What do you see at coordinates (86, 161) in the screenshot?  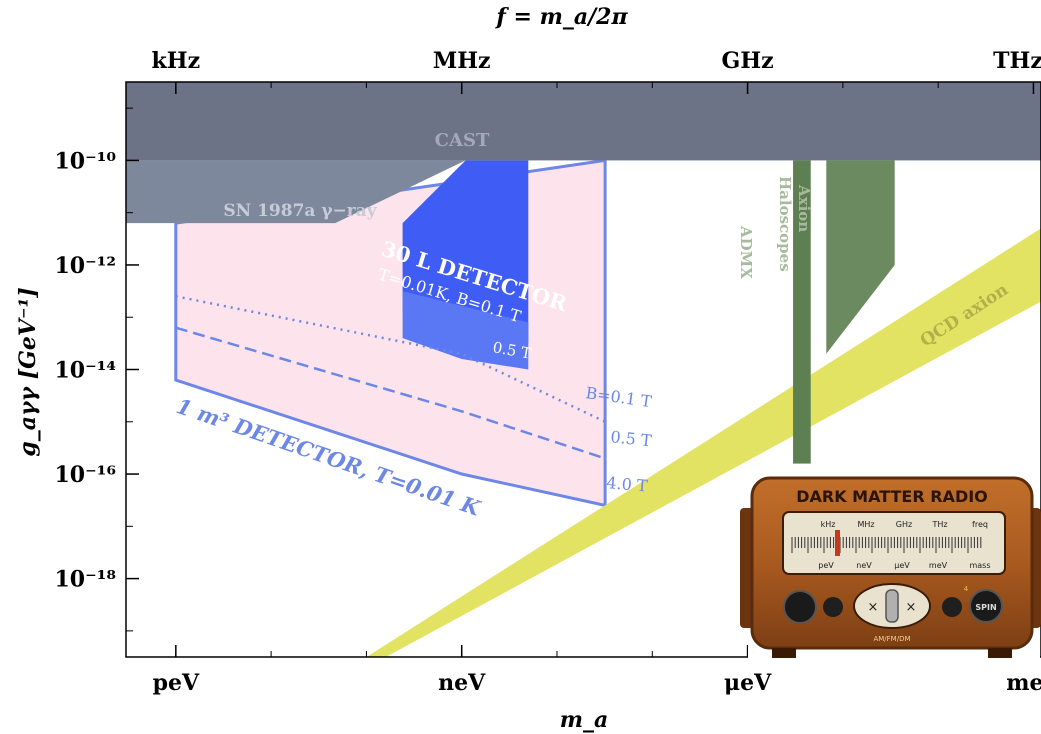 I see `y-tick-label: 10⁻¹⁰` at bounding box center [86, 161].